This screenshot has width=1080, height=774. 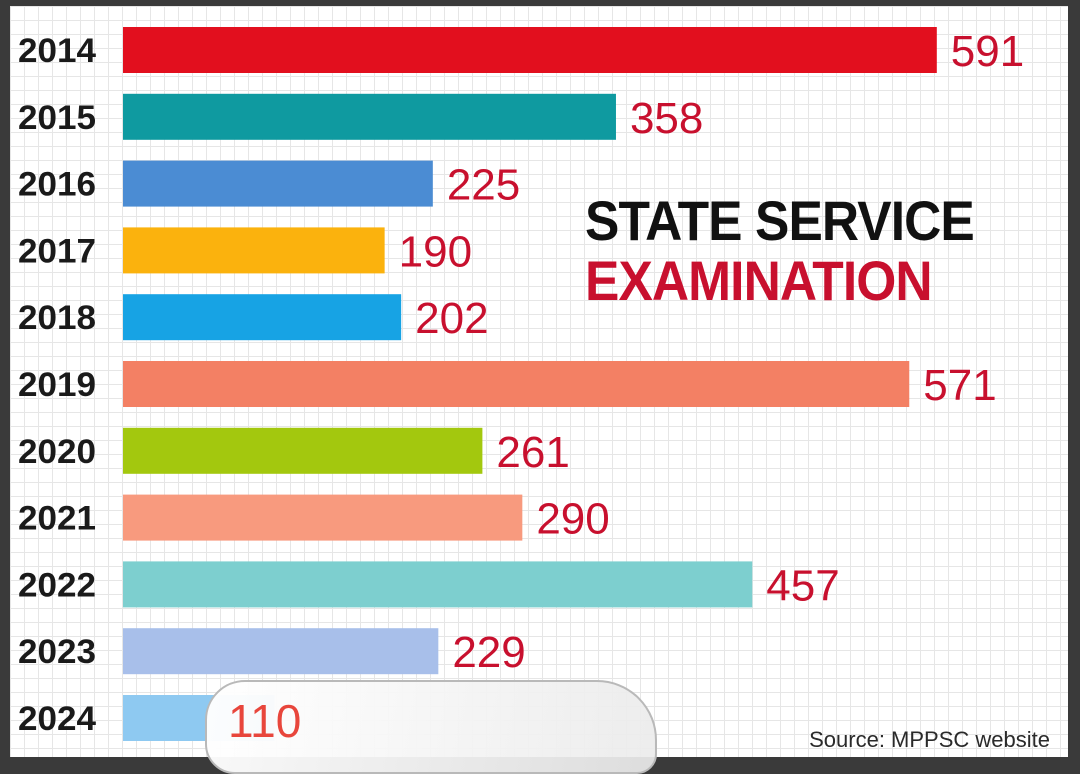 What do you see at coordinates (435, 251) in the screenshot?
I see `value-label-2017: 190` at bounding box center [435, 251].